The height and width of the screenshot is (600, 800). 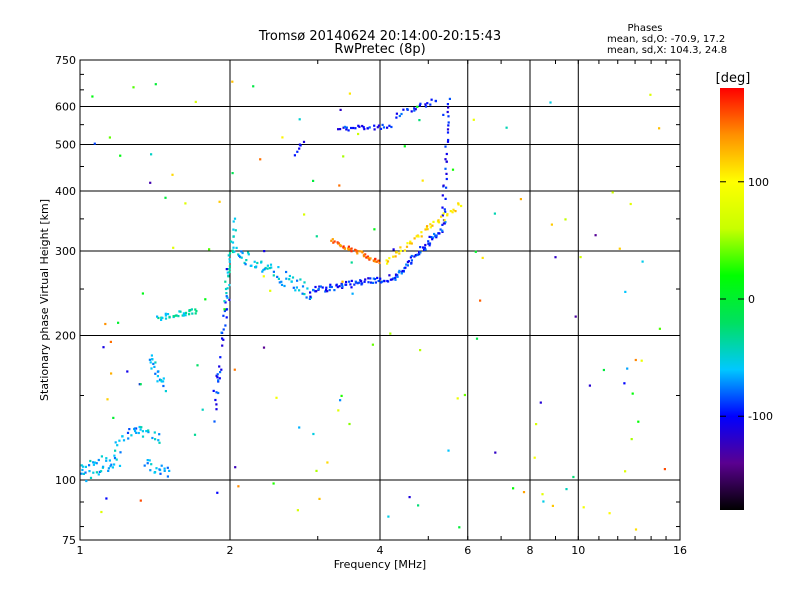 I want to click on y-tick-label: 750, so click(x=65, y=60).